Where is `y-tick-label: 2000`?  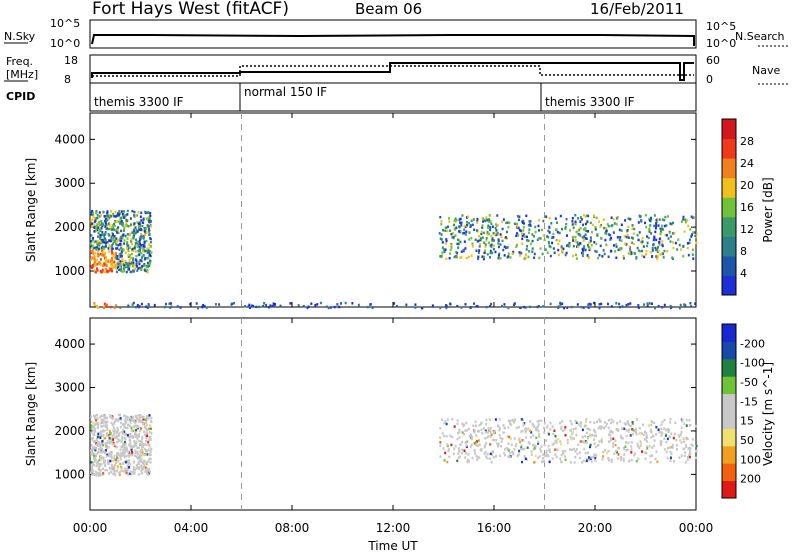 y-tick-label: 2000 is located at coordinates (69, 227).